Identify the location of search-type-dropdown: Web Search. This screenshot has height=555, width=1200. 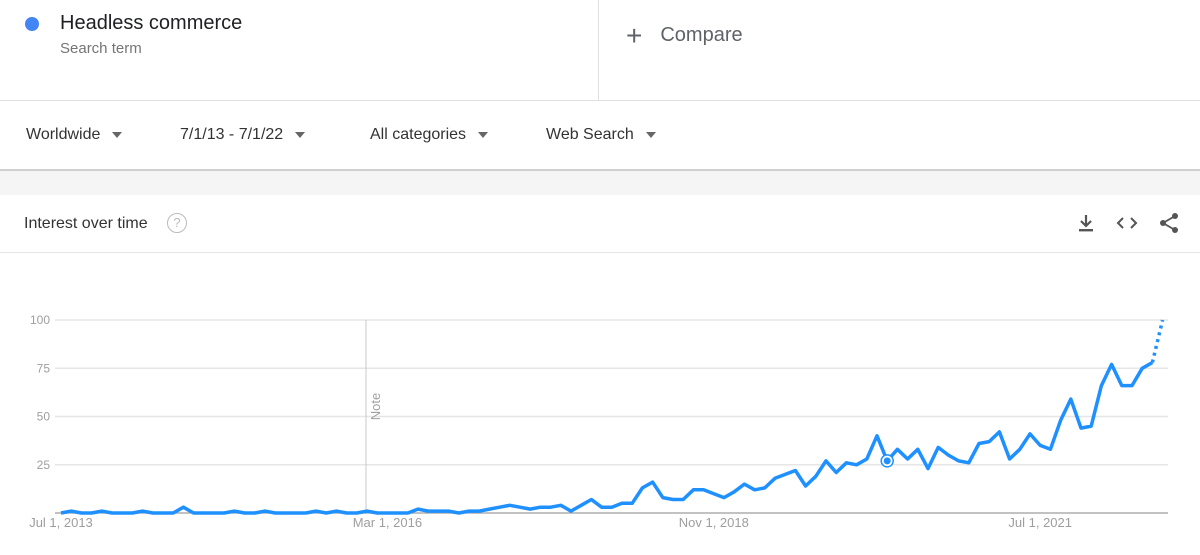
(601, 135).